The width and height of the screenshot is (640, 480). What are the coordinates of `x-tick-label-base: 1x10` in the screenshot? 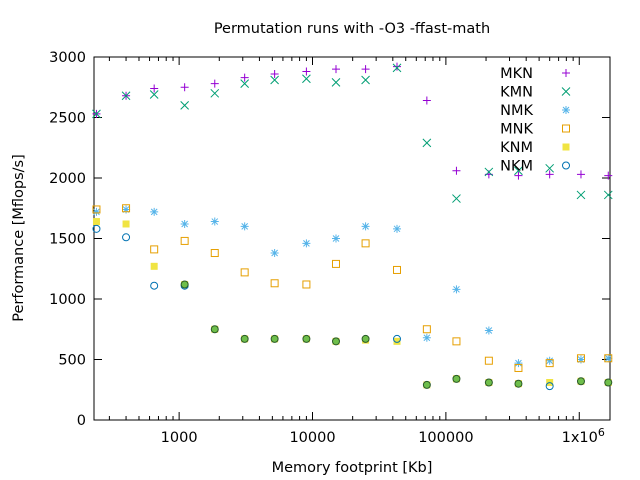 It's located at (580, 438).